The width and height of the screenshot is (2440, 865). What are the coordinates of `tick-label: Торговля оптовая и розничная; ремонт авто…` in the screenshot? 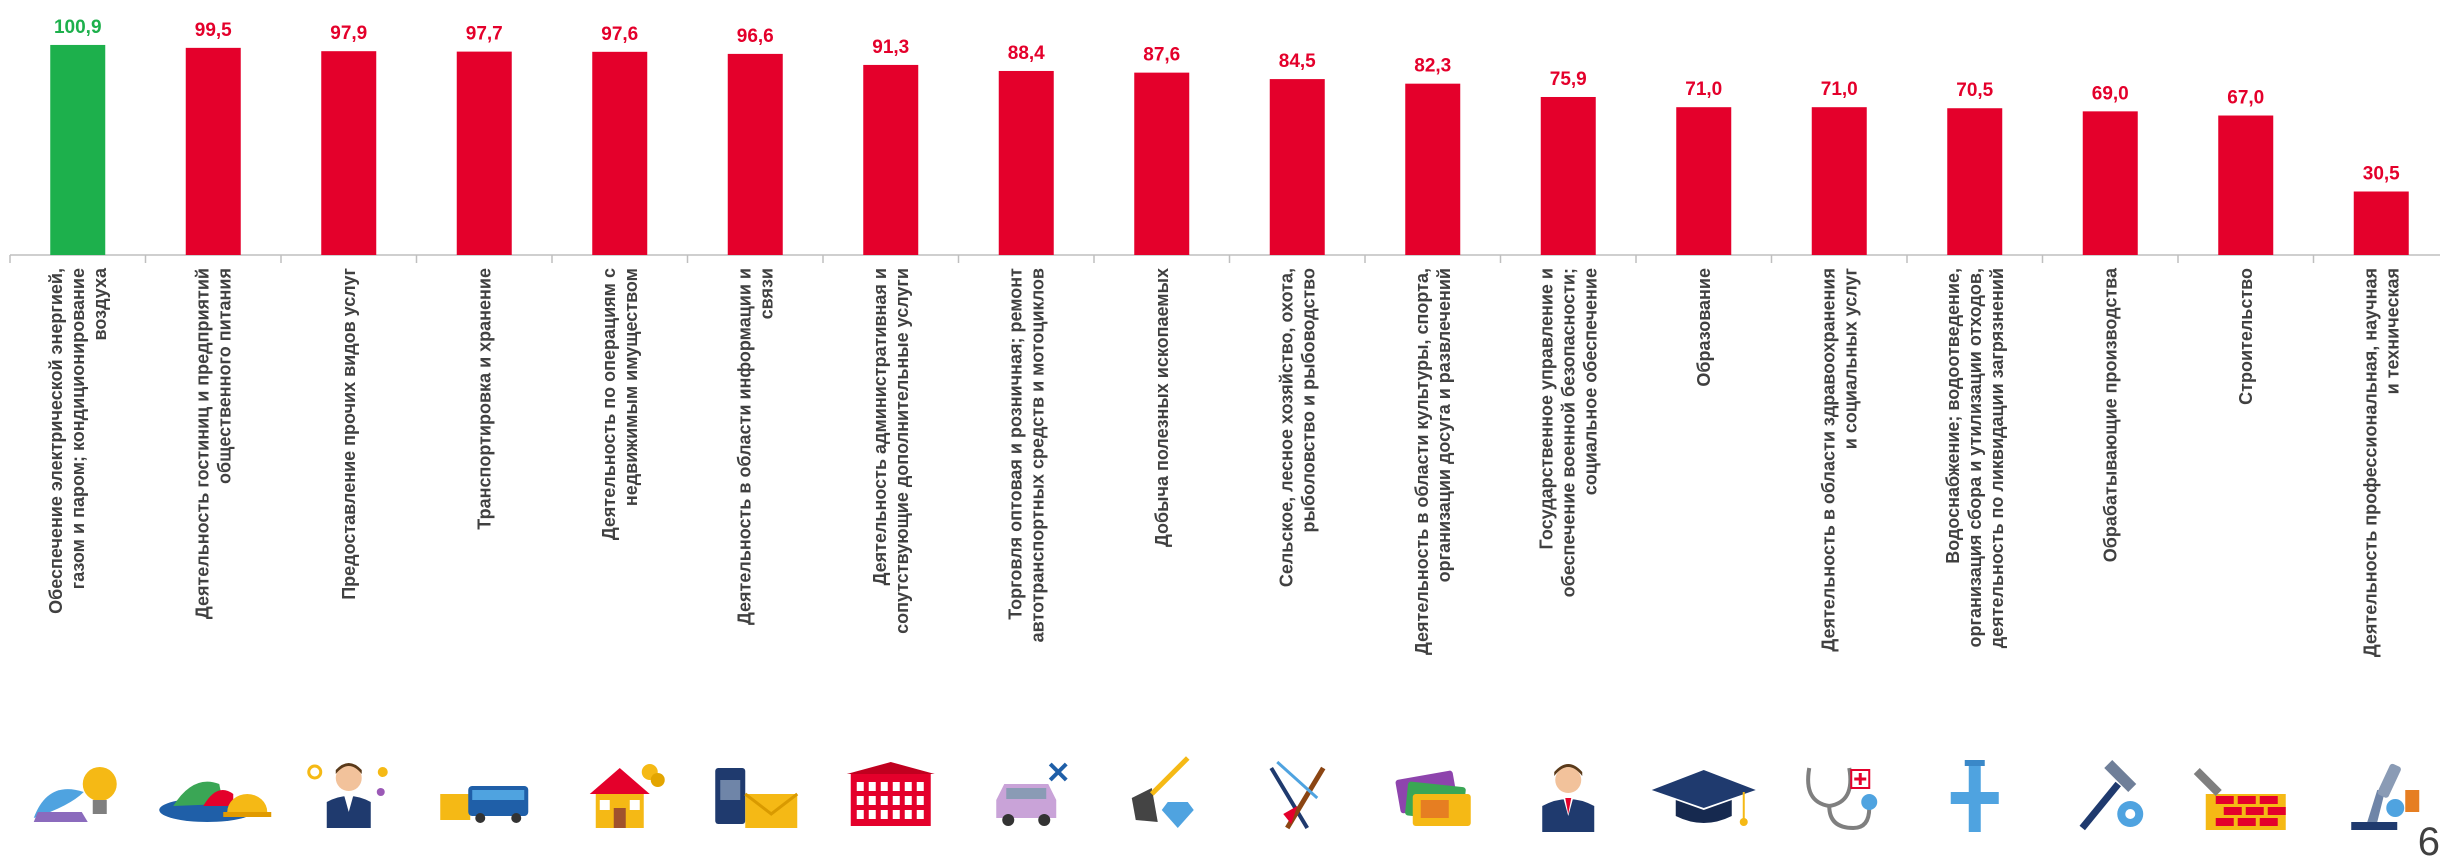 It's located at (1026, 455).